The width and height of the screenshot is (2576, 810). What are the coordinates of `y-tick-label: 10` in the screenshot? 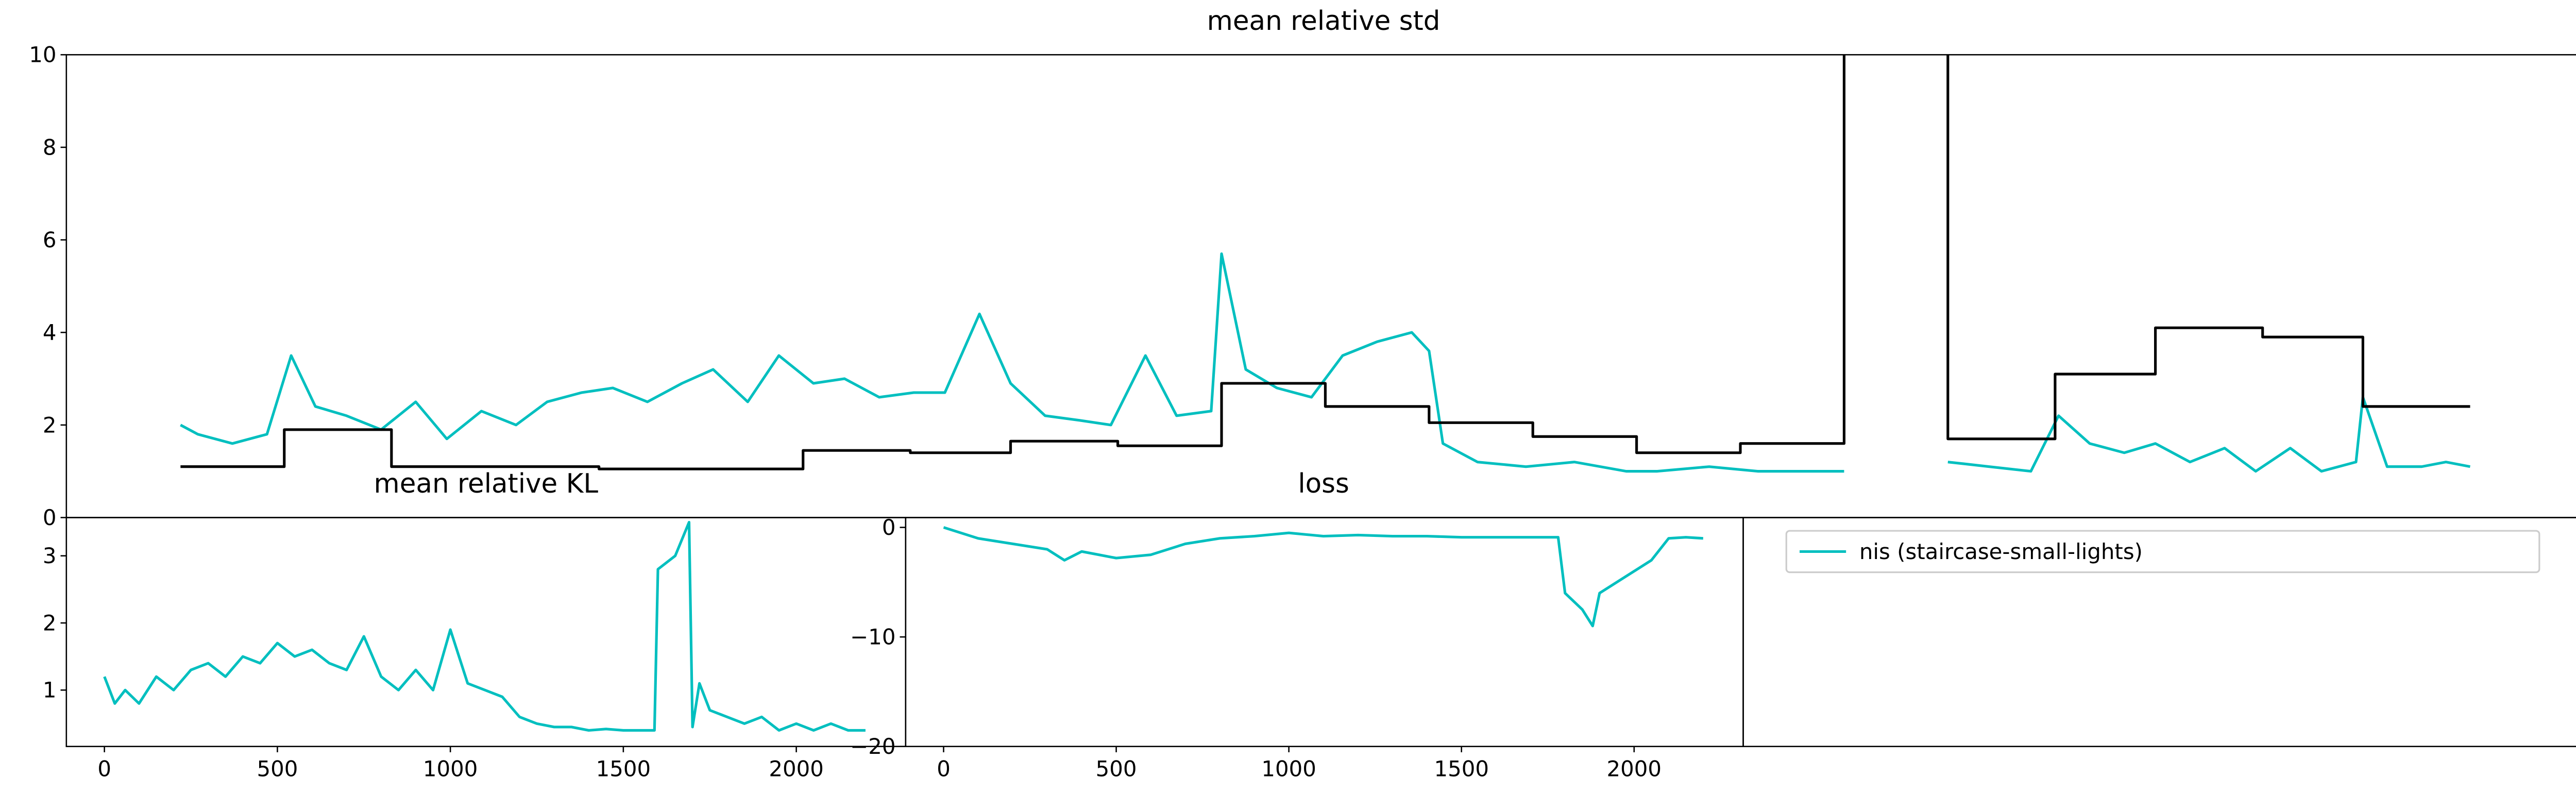 It's located at (43, 55).